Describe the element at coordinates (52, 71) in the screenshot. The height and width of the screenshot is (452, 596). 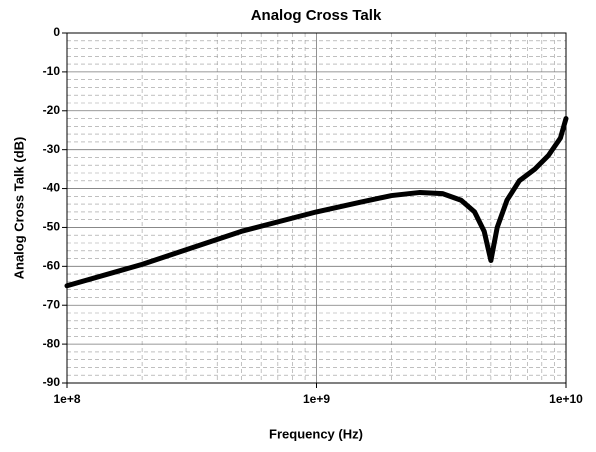
I see `y-tick-label: -10` at that location.